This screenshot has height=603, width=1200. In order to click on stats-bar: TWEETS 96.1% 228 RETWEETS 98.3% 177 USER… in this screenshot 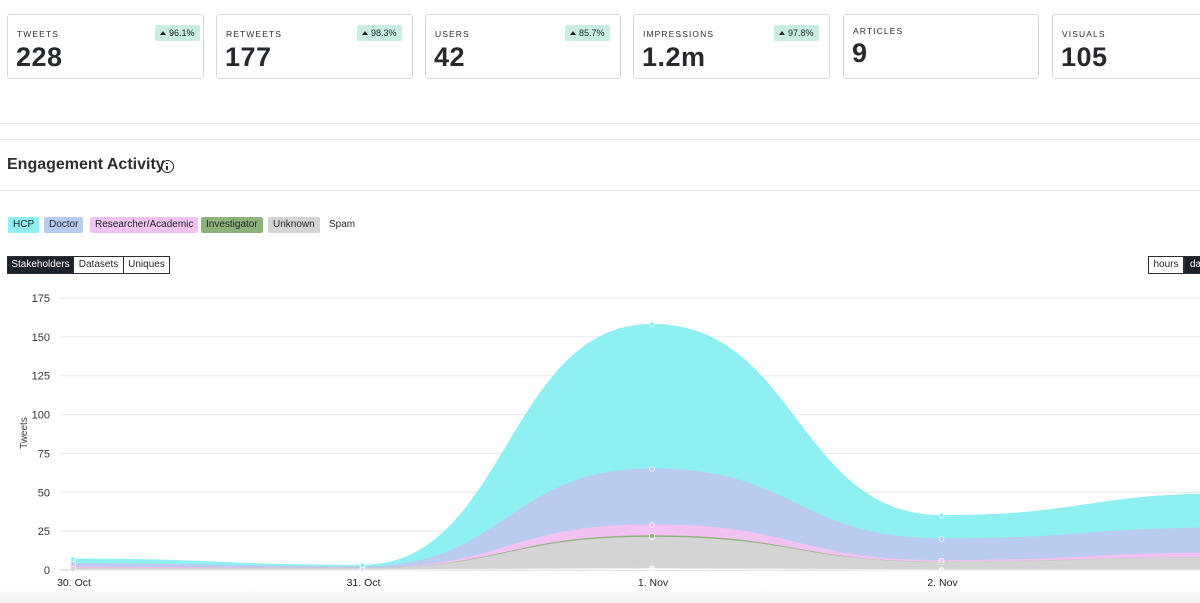, I will do `click(600, 45)`.